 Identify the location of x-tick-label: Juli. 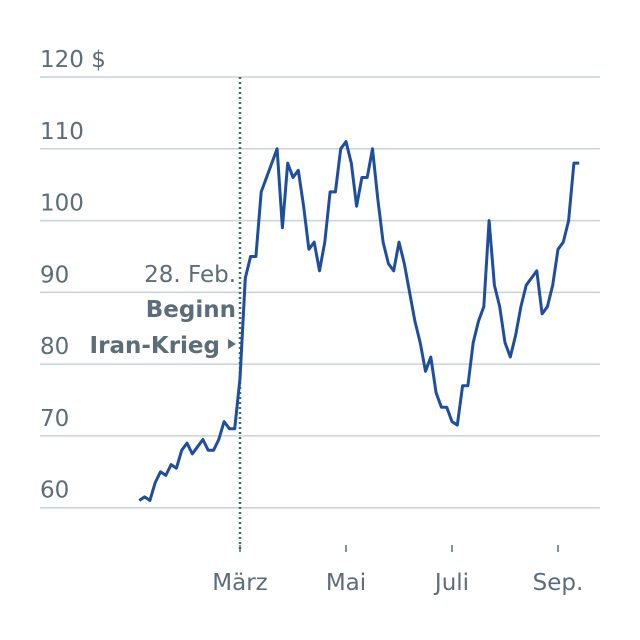
(451, 583).